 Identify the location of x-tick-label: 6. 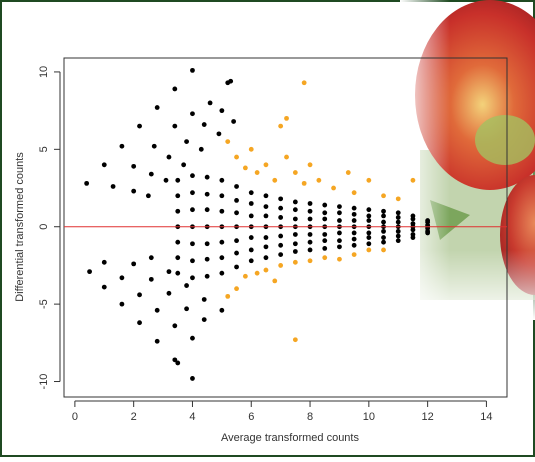
(251, 417).